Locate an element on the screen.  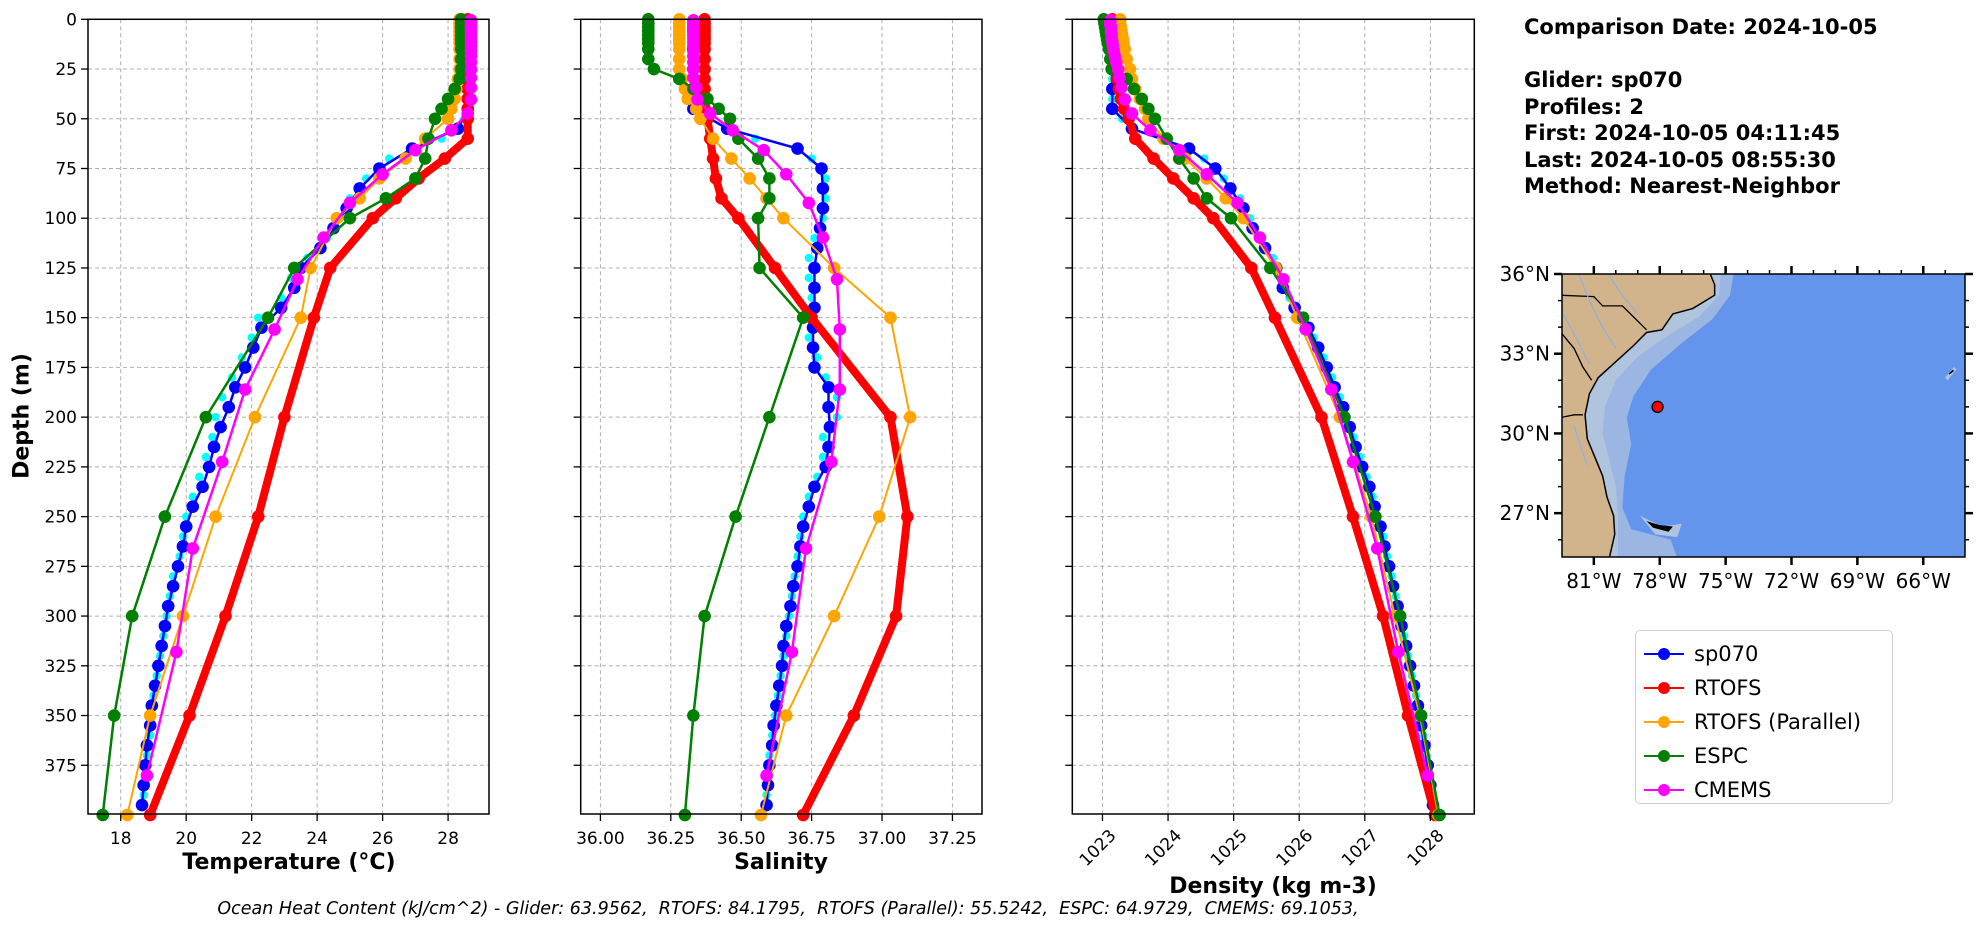
y-tick-label: 175 is located at coordinates (61, 368).